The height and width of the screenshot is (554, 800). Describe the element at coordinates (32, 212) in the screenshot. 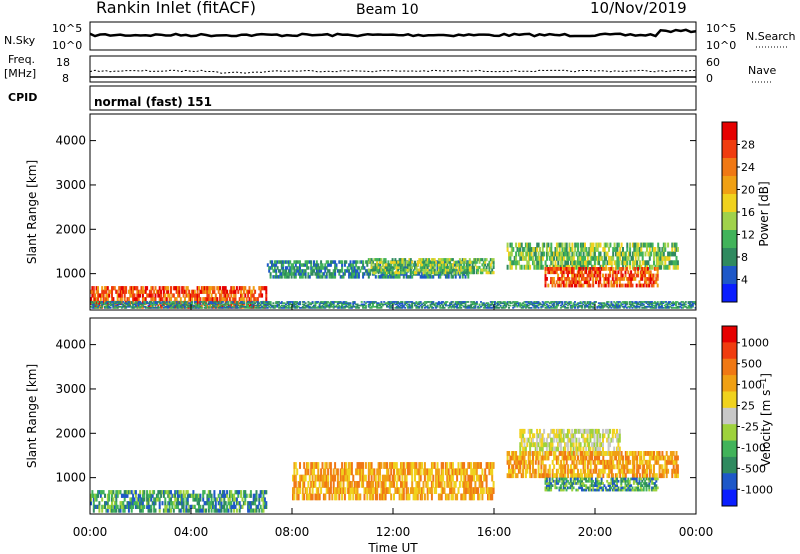

I see `power-ylabel: Slant Range [km]` at that location.